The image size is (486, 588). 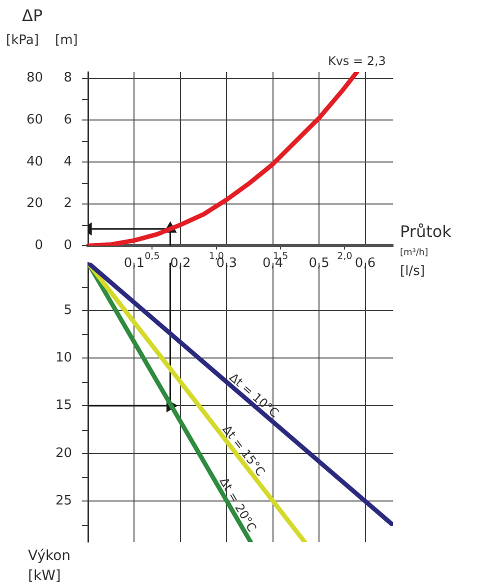 What do you see at coordinates (32, 15) in the screenshot?
I see `text: ΔP` at bounding box center [32, 15].